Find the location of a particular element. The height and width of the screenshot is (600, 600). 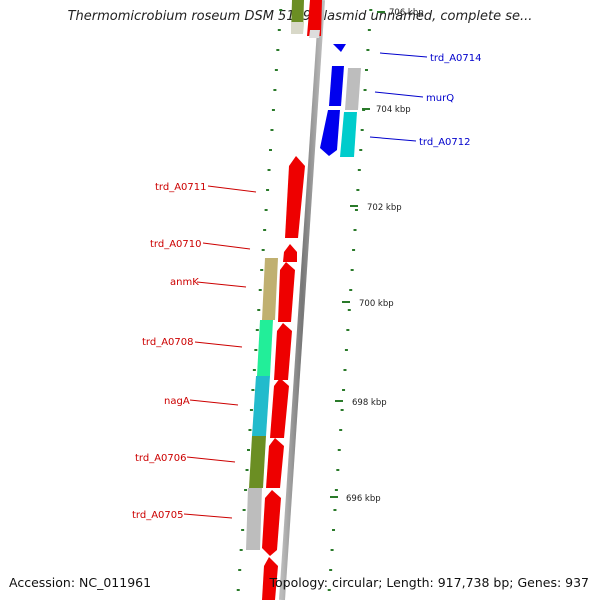

gene-anmK-cog is located at coordinates (270, 289).